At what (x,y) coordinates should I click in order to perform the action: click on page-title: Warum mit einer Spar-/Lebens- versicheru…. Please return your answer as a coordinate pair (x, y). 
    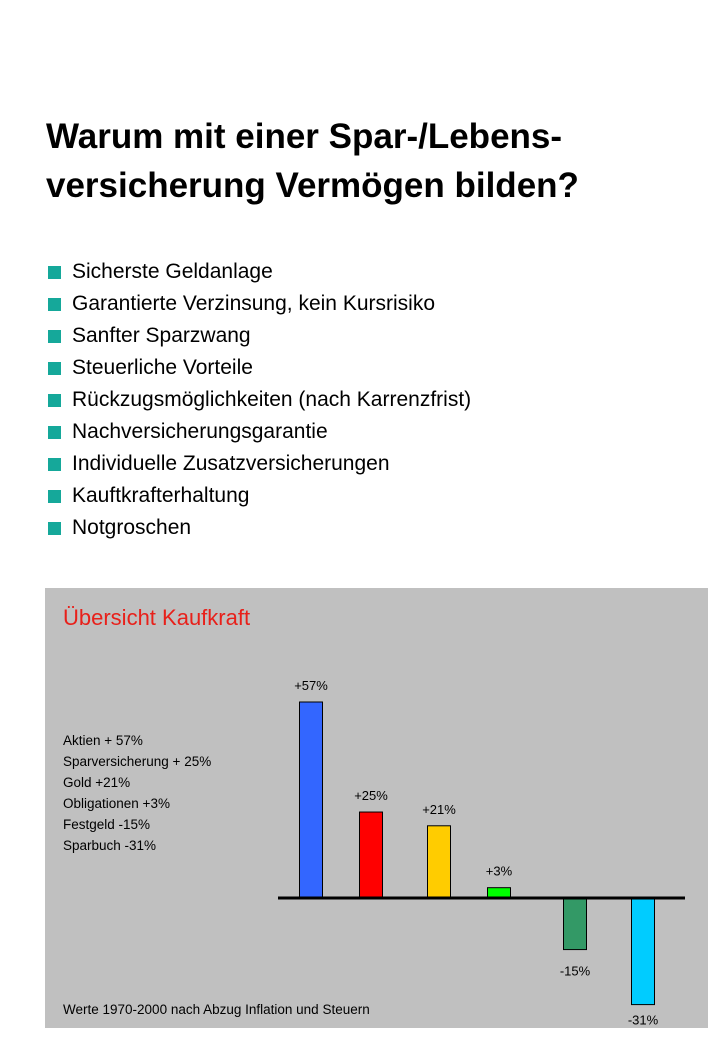
    Looking at the image, I should click on (376, 161).